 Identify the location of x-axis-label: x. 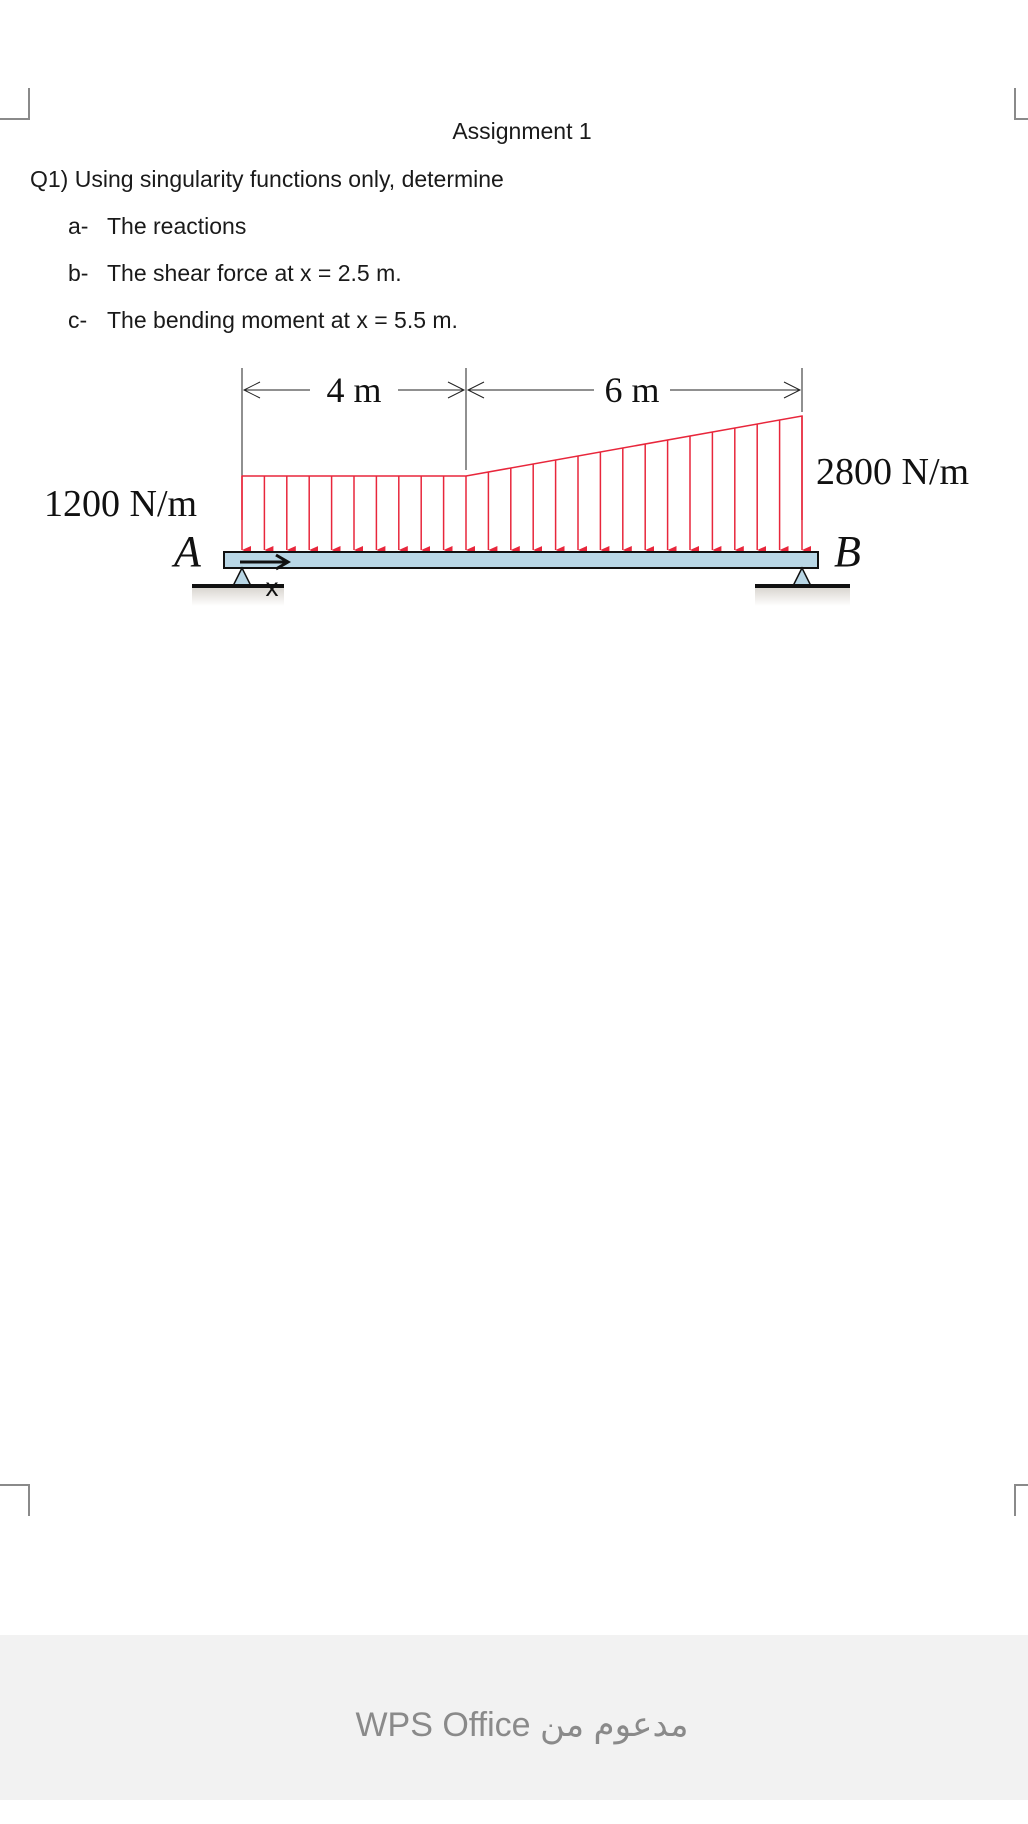
(272, 587).